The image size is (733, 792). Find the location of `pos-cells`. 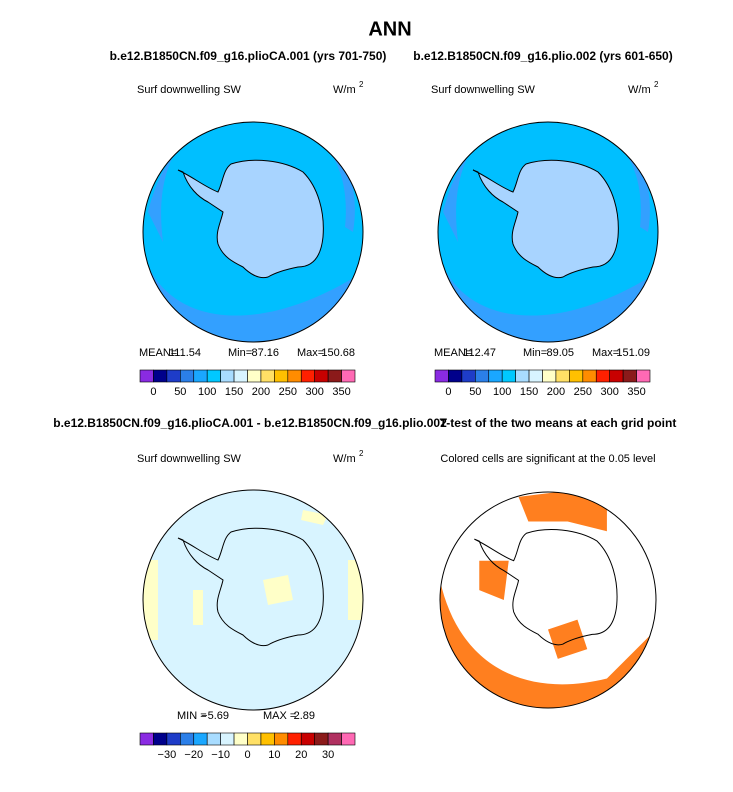

pos-cells is located at coordinates (253, 575).